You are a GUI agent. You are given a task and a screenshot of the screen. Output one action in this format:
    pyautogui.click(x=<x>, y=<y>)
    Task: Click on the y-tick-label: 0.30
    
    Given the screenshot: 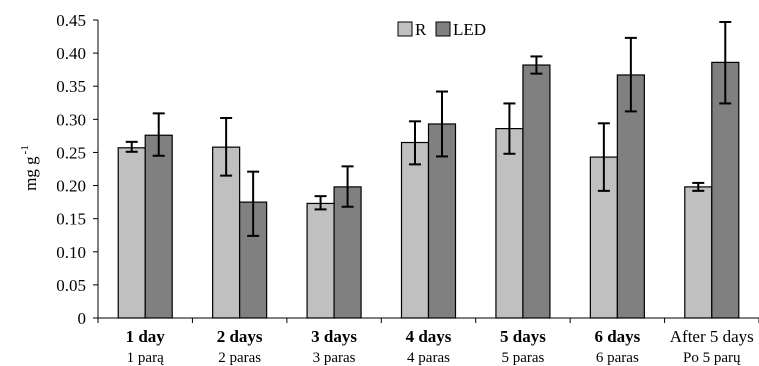 What is the action you would take?
    pyautogui.click(x=71, y=119)
    